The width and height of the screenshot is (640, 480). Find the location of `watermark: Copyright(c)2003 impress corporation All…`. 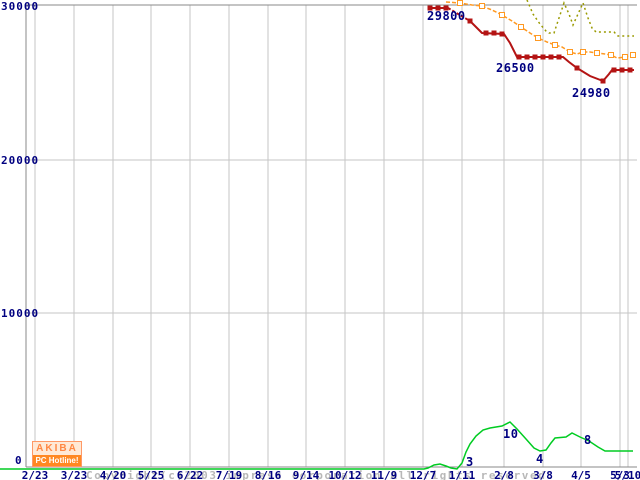

watermark: Copyright(c)2003 impress corporation All… is located at coordinates (320, 460).